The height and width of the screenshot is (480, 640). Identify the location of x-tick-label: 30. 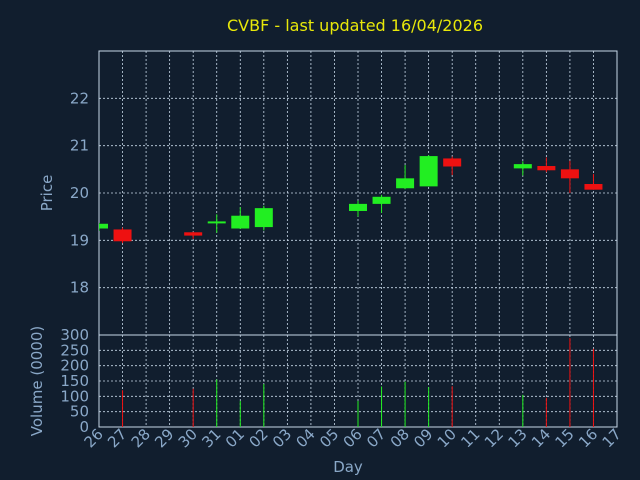
(188, 438).